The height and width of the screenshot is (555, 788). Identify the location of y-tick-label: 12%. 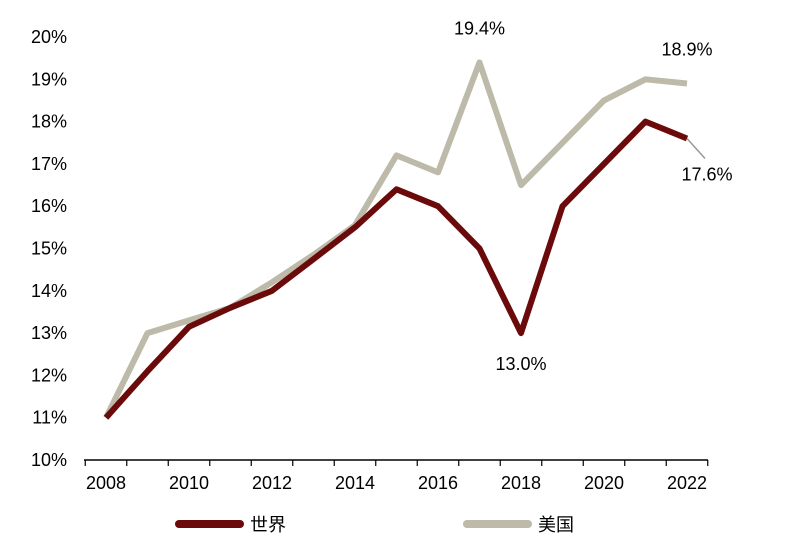
(49, 375).